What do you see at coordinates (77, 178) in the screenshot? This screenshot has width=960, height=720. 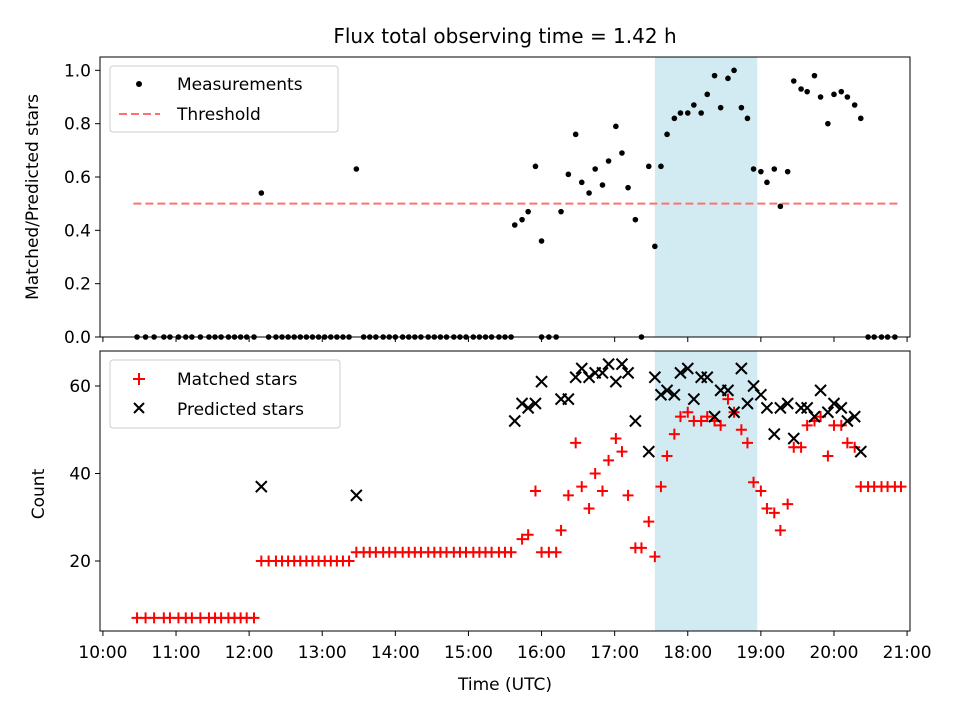 I see `y-tick-label: 0.6` at bounding box center [77, 178].